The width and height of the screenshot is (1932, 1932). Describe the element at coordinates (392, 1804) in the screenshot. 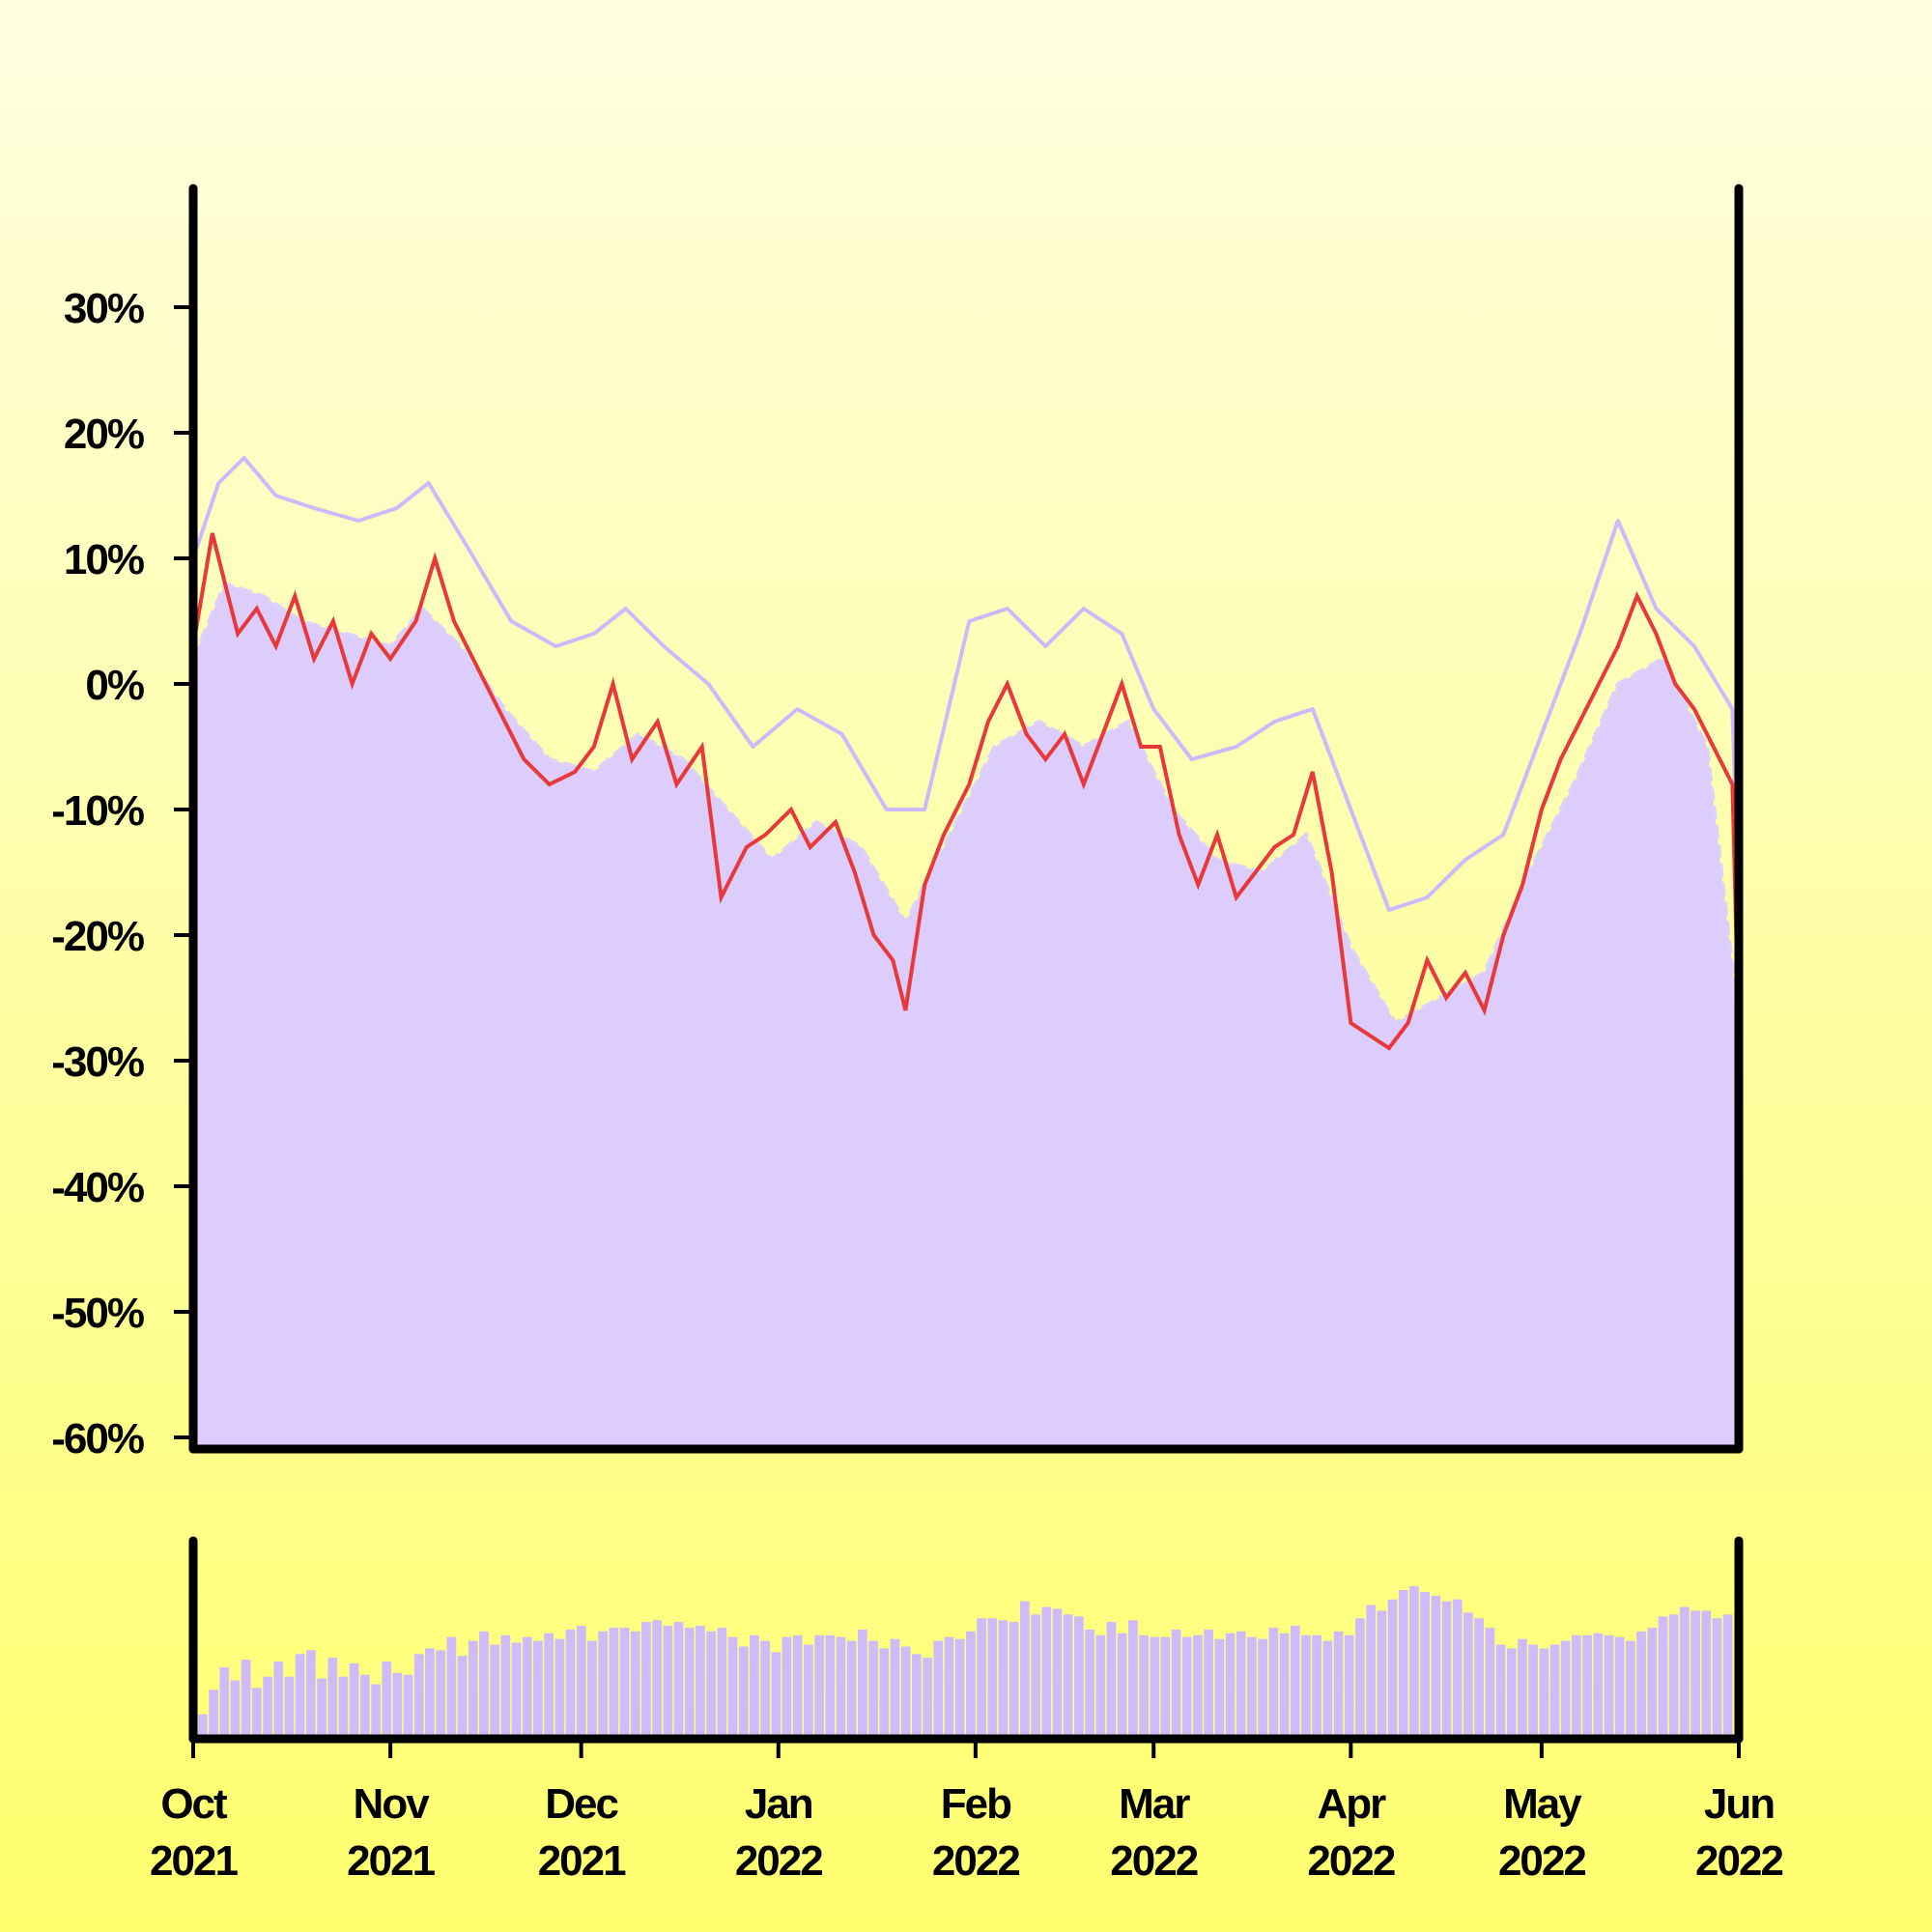

I see `x-tick-label-month: Nov` at that location.